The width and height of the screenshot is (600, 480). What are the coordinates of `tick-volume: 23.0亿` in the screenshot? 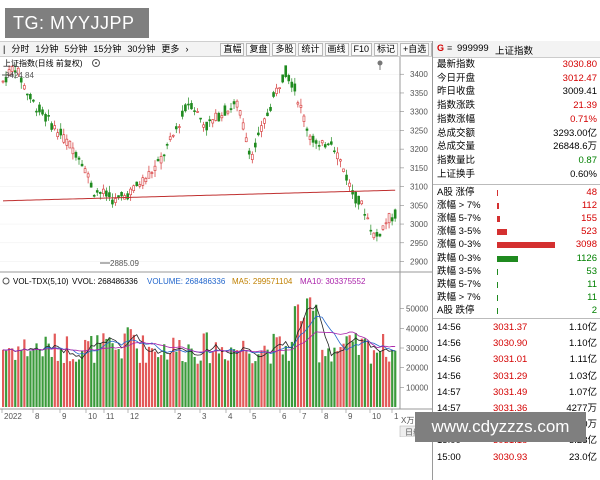 It's located at (583, 457).